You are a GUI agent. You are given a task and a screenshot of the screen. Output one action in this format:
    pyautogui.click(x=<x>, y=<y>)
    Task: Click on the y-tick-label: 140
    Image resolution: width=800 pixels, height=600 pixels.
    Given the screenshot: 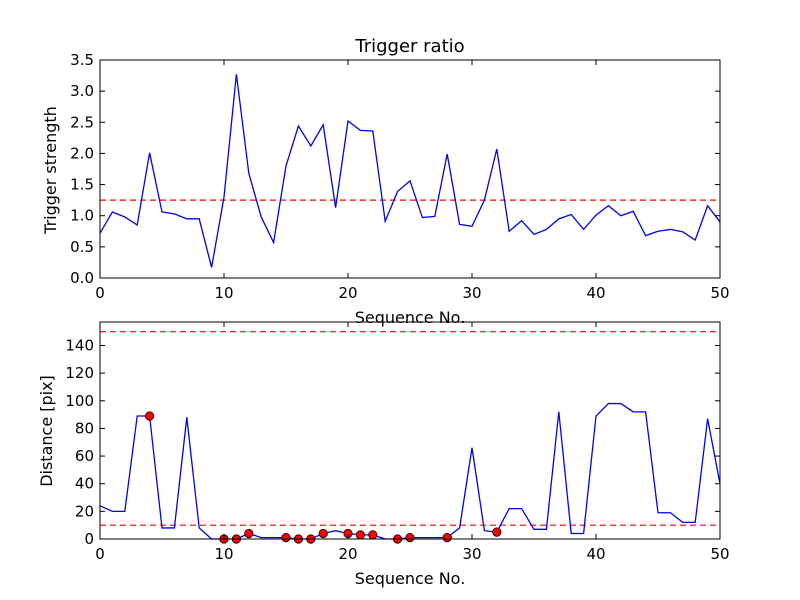 What is the action you would take?
    pyautogui.click(x=79, y=345)
    